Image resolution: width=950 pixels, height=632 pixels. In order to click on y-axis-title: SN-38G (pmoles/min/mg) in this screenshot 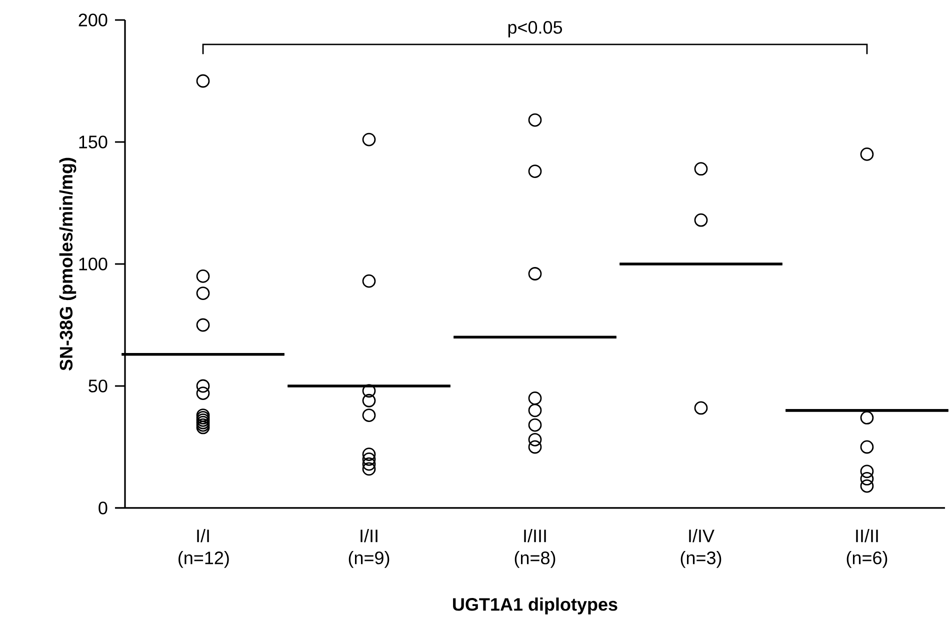, I will do `click(67, 264)`.